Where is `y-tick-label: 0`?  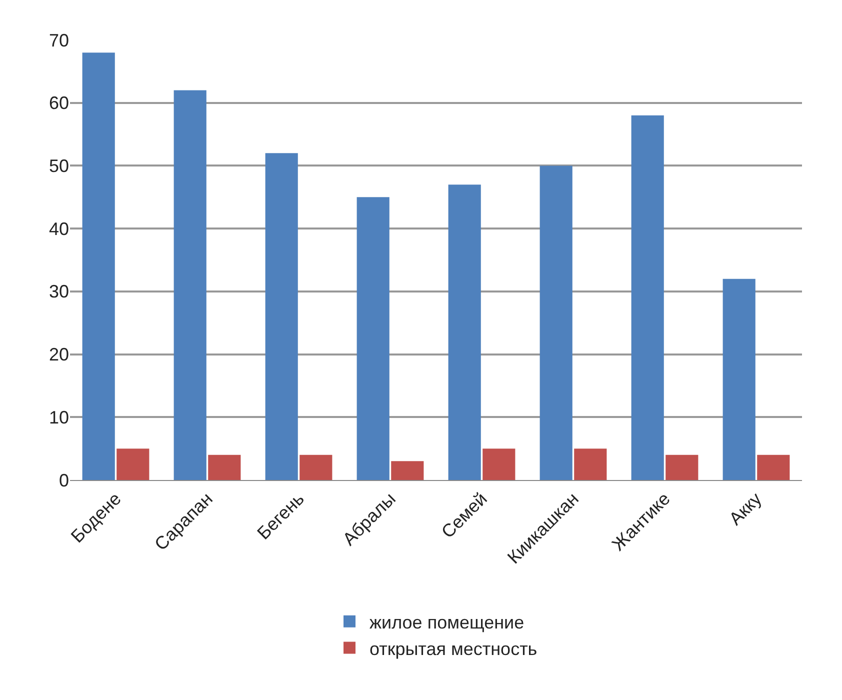
y-tick-label: 0 is located at coordinates (63, 480).